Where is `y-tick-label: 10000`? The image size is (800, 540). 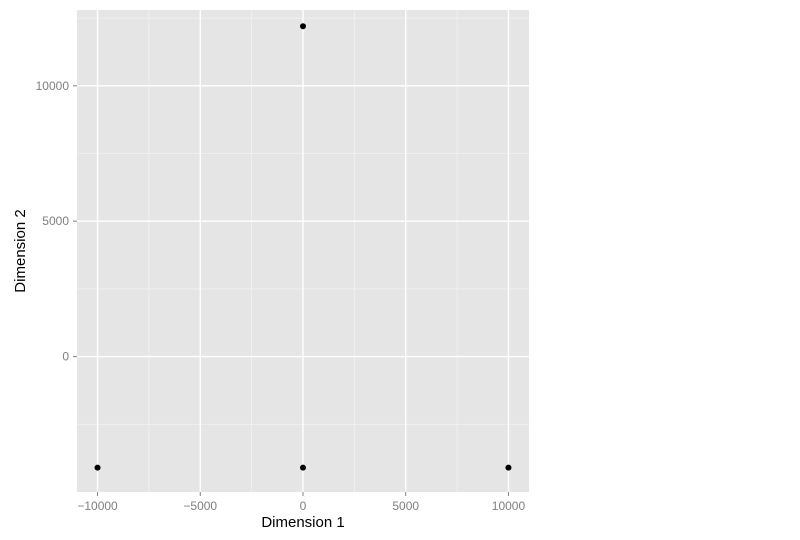
y-tick-label: 10000 is located at coordinates (53, 86).